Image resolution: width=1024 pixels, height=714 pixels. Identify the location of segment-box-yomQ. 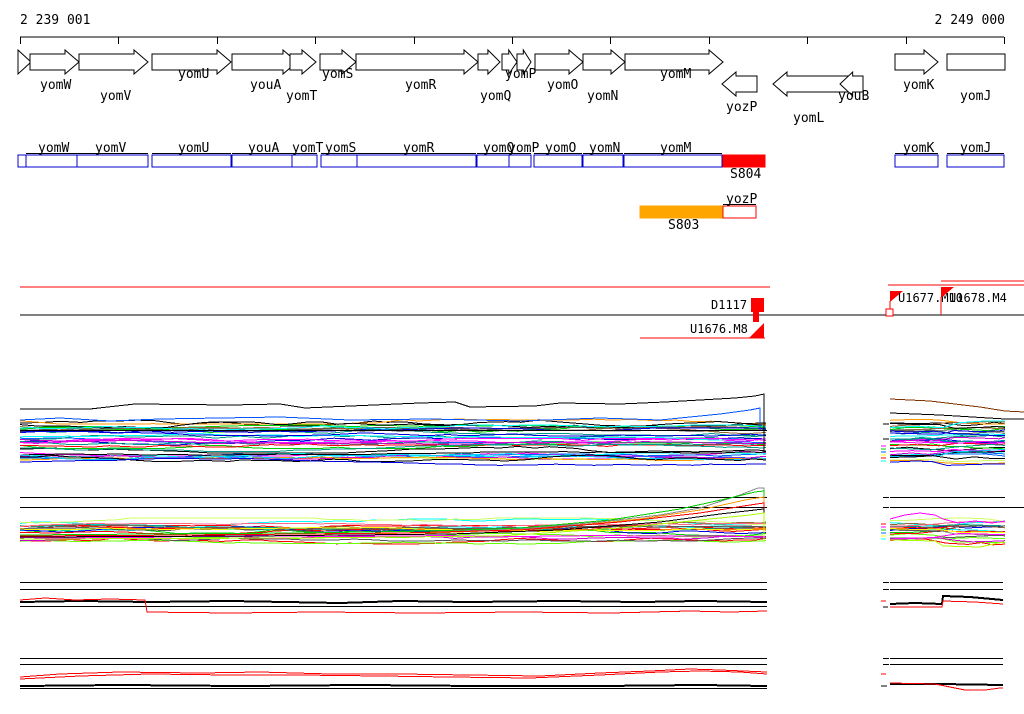
(493, 161).